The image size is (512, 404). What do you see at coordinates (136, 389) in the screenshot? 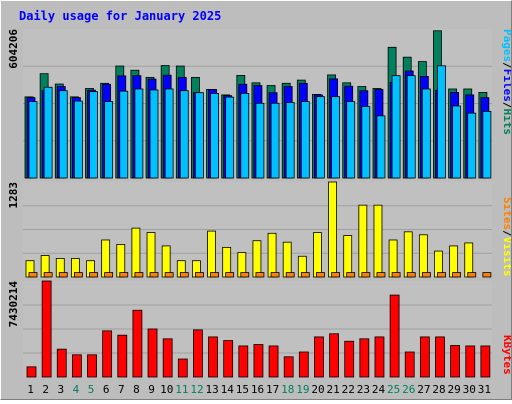
I see `day-label: 8` at bounding box center [136, 389].